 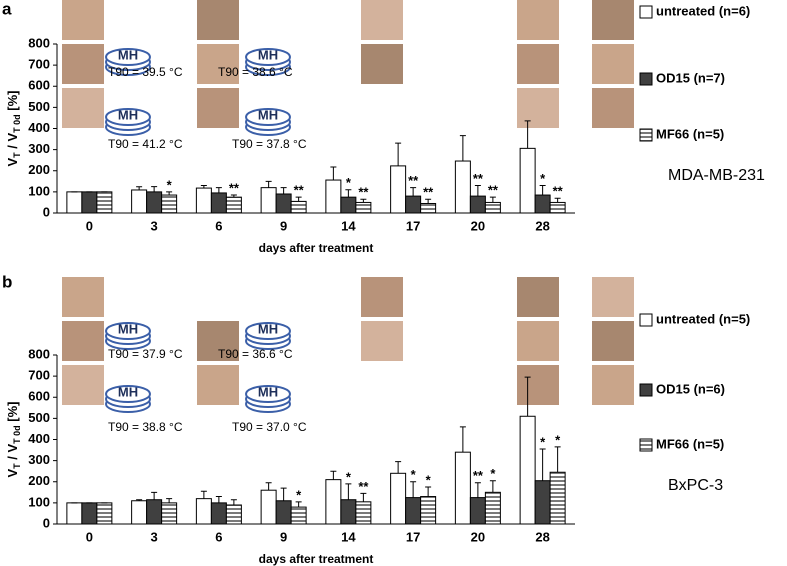 I want to click on cell-line: MDA-MB-231, so click(x=716, y=175).